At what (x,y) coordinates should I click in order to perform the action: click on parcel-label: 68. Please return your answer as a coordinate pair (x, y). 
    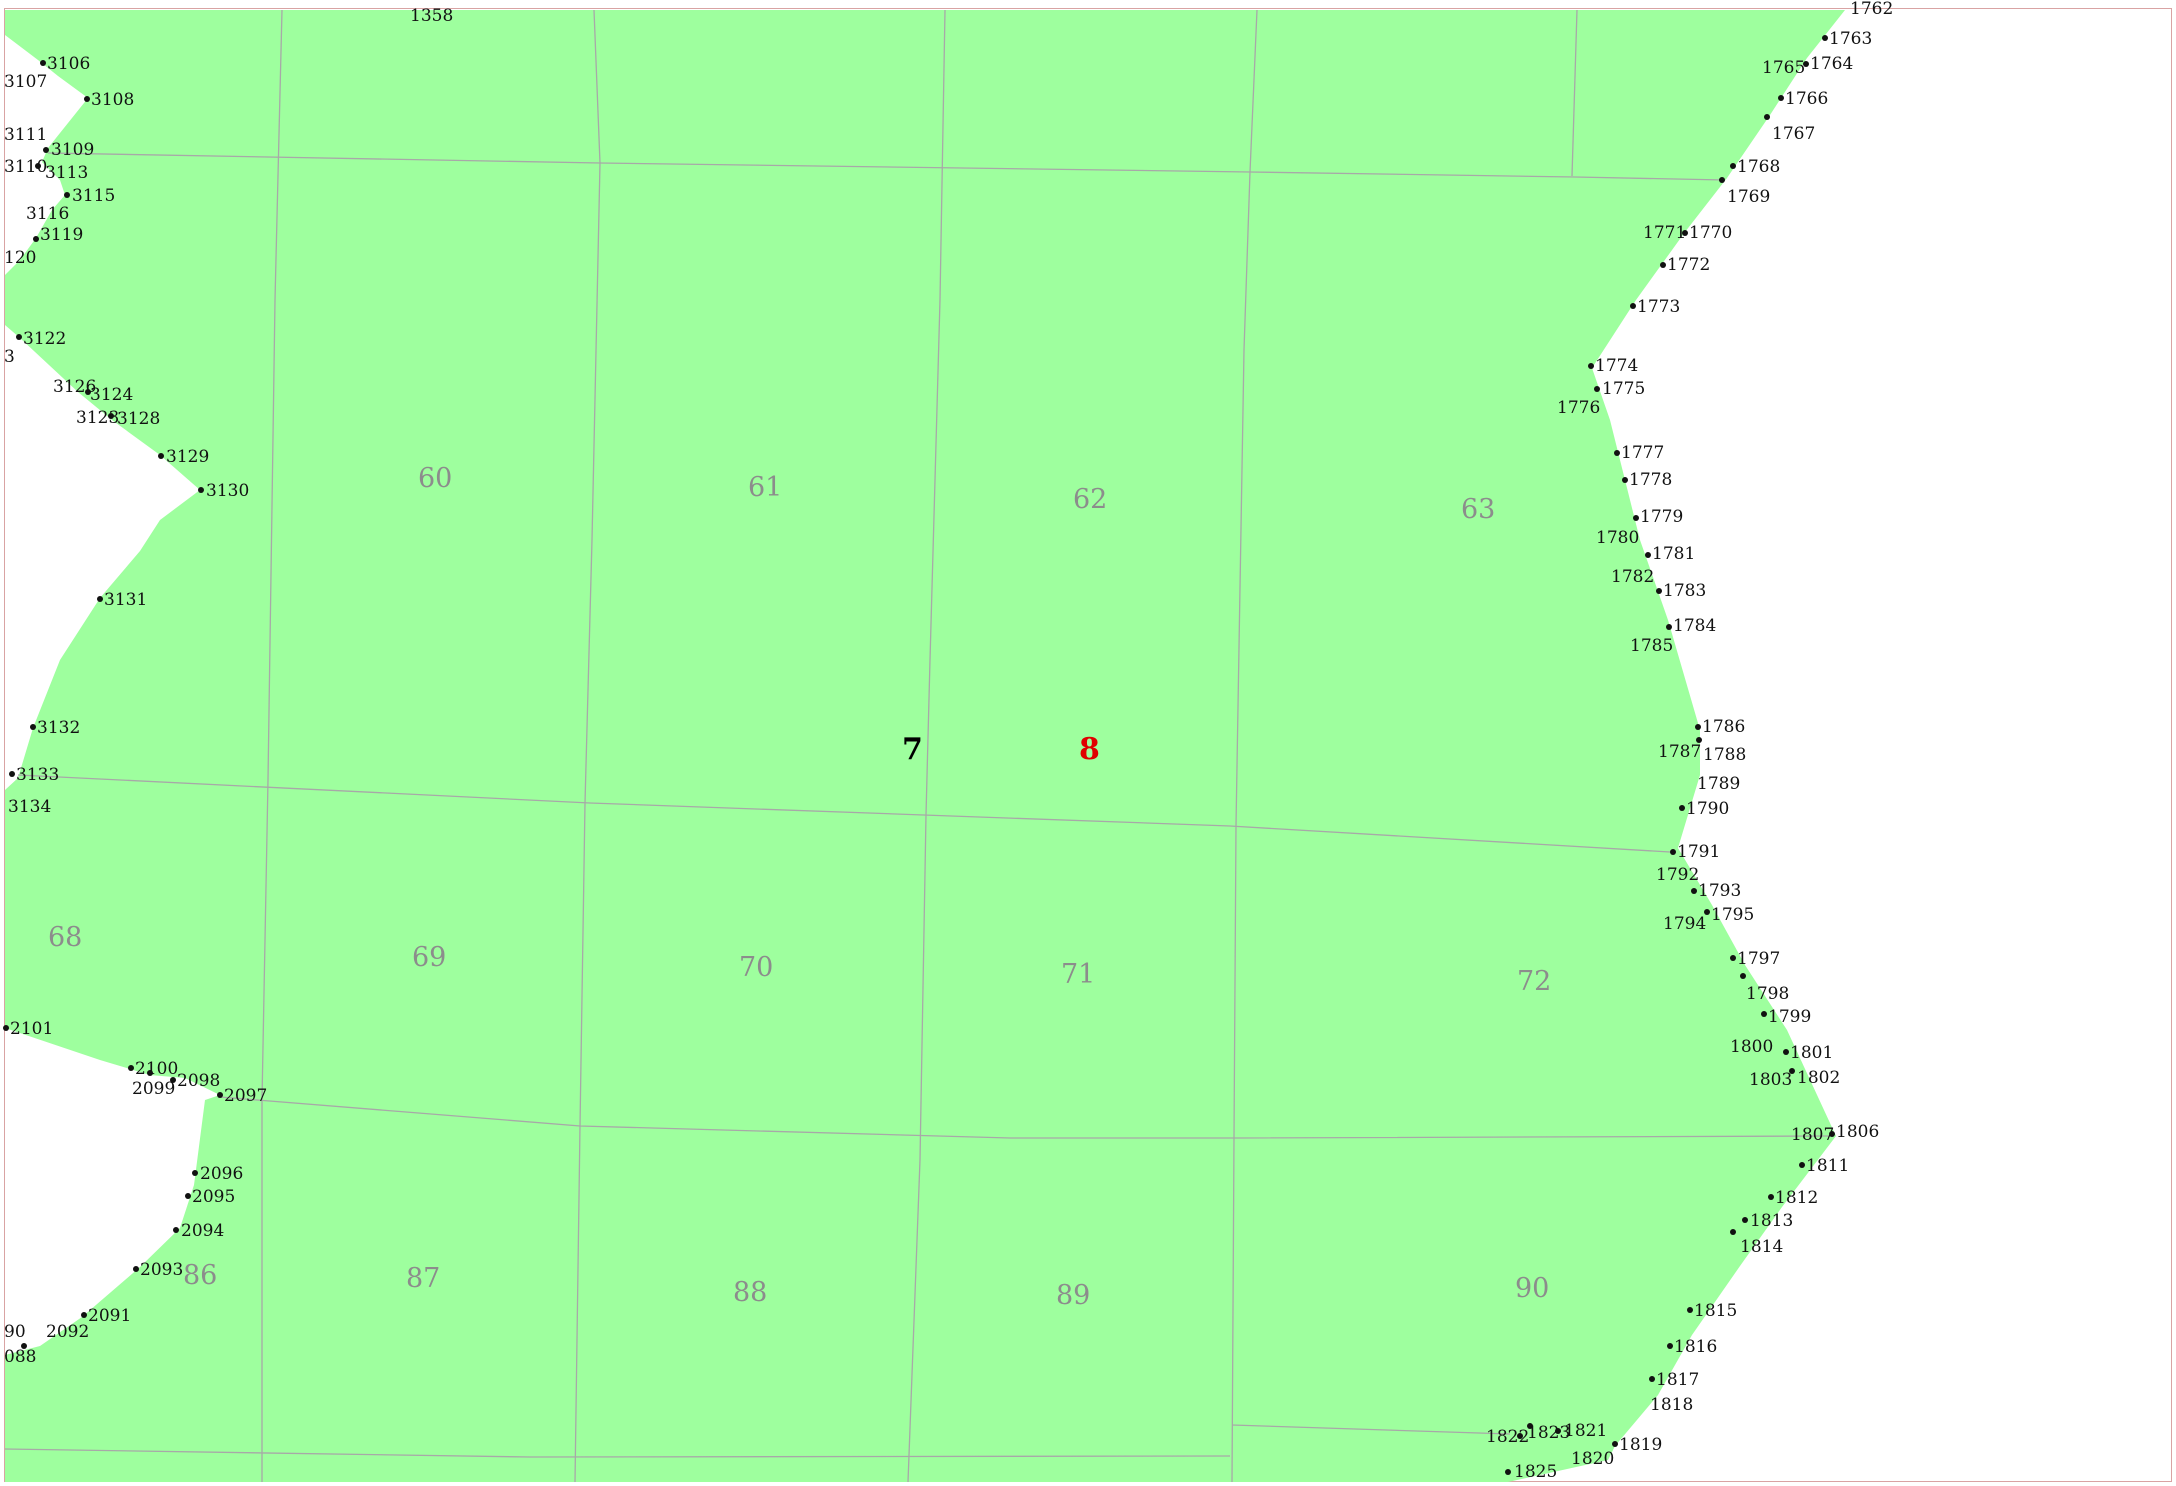
    Looking at the image, I should click on (65, 937).